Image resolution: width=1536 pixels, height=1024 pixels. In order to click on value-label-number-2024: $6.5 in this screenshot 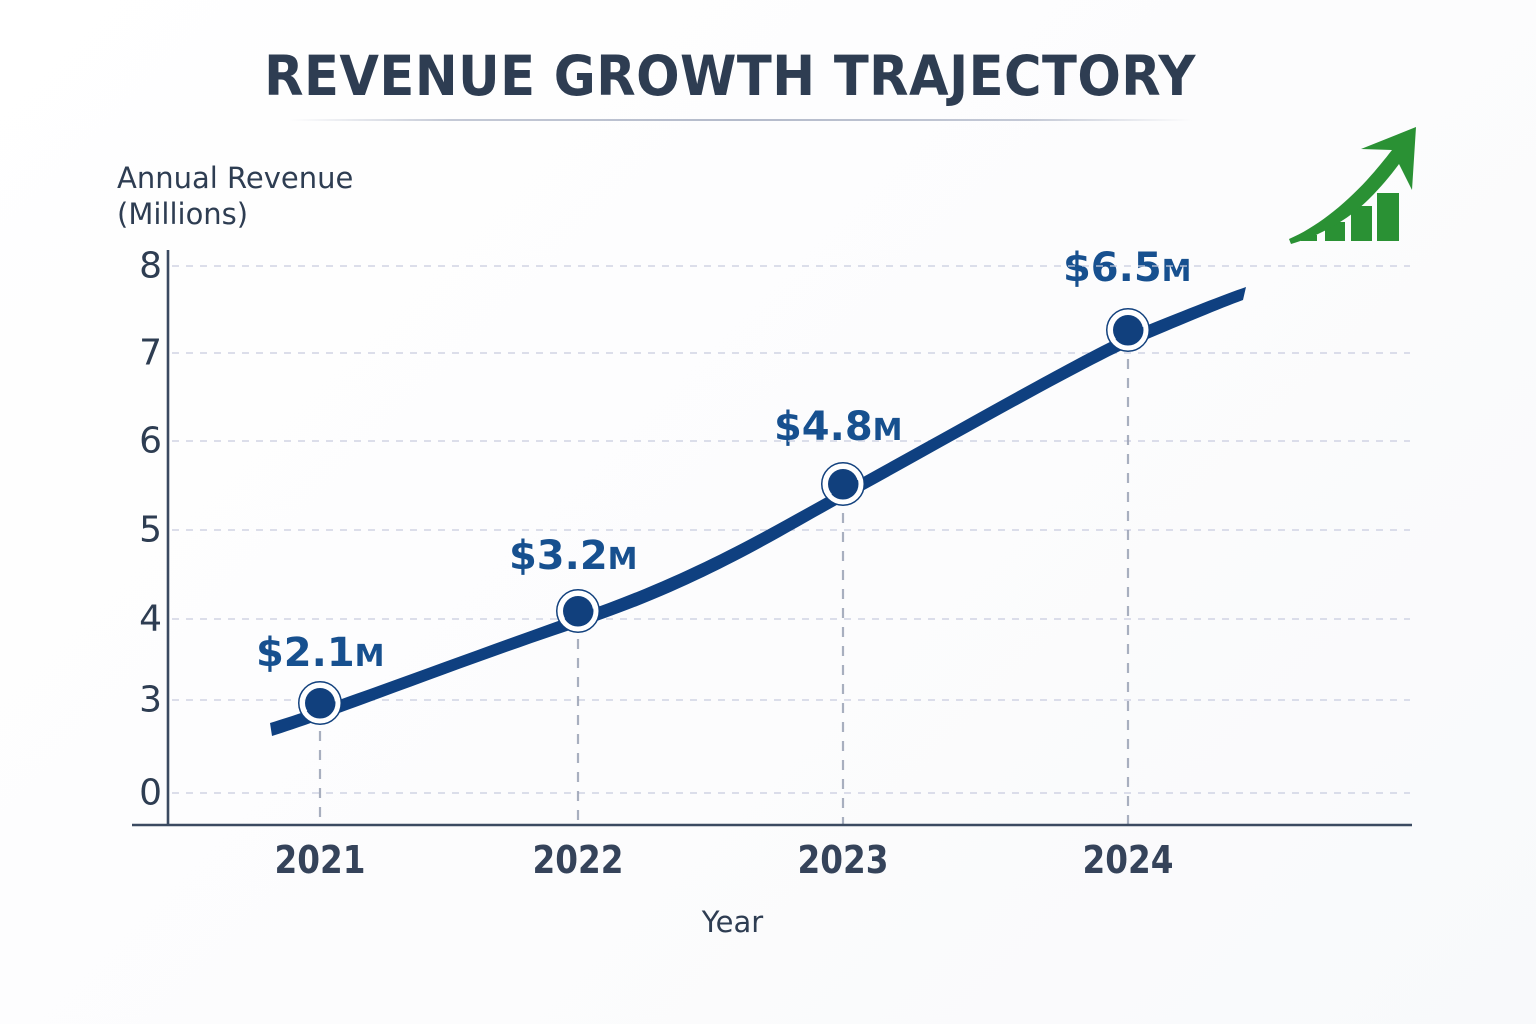, I will do `click(1112, 268)`.